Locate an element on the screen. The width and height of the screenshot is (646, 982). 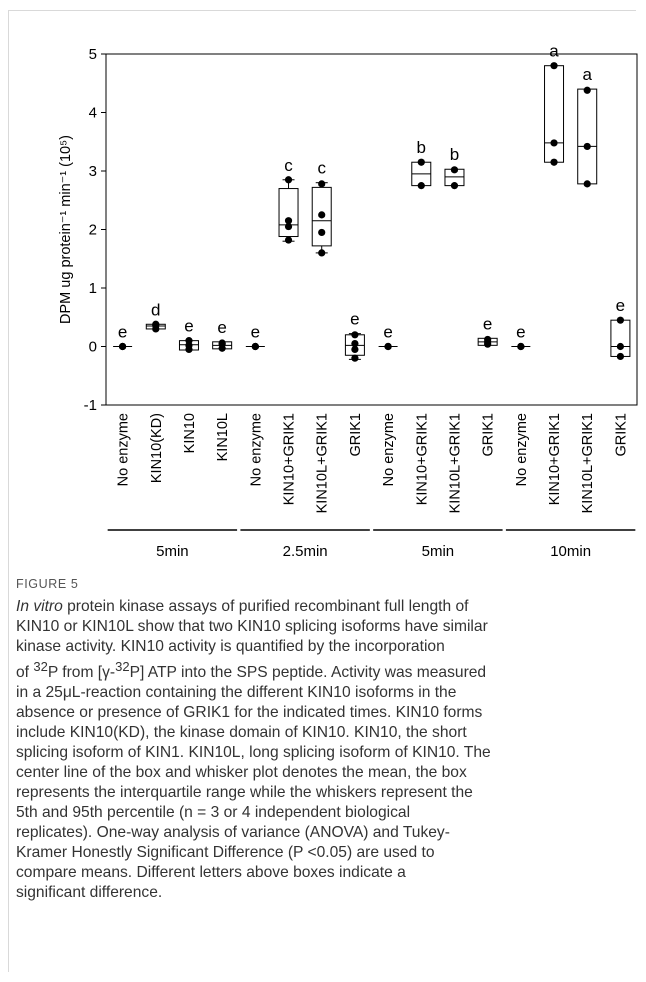
category-label: KIN10(KD) is located at coordinates (157, 448).